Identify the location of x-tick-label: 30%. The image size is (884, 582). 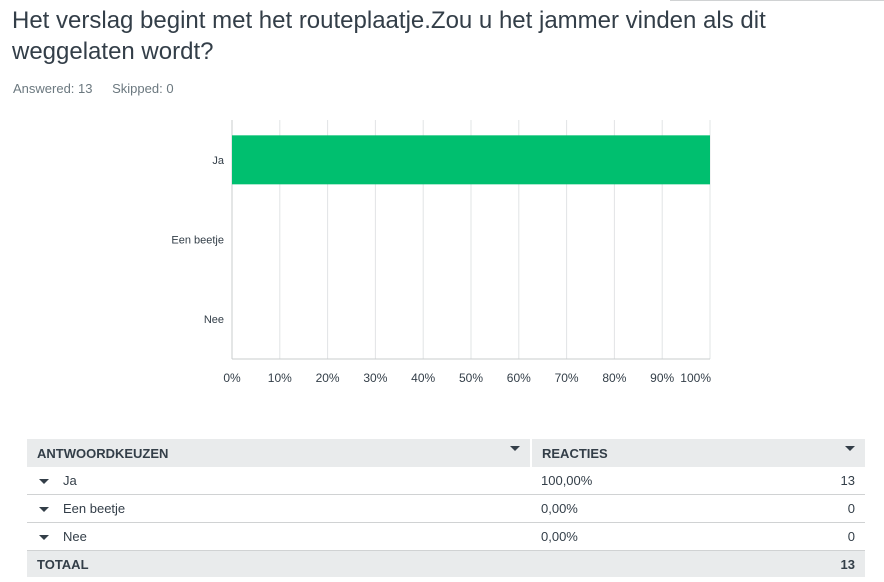
(375, 378).